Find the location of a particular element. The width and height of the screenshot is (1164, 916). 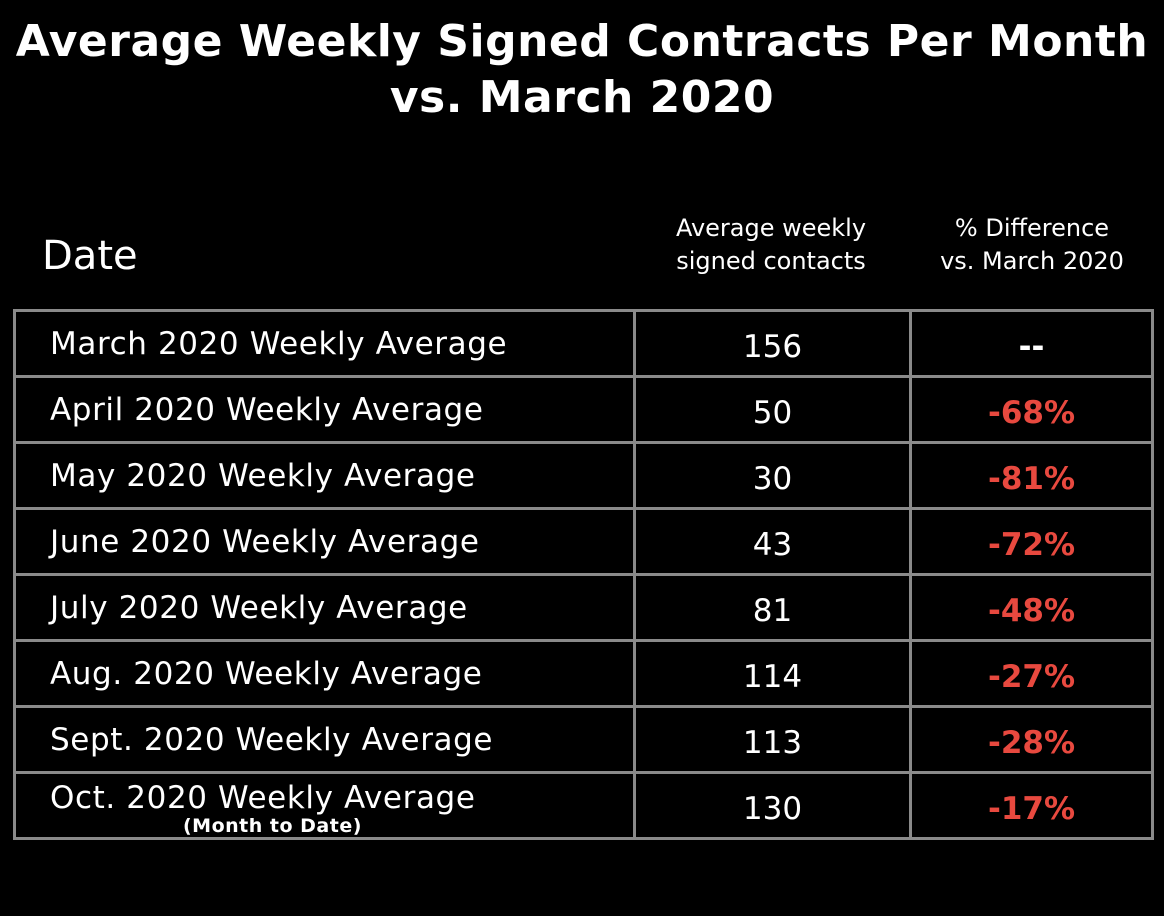

value-header-line-2: signed contacts is located at coordinates (771, 261).